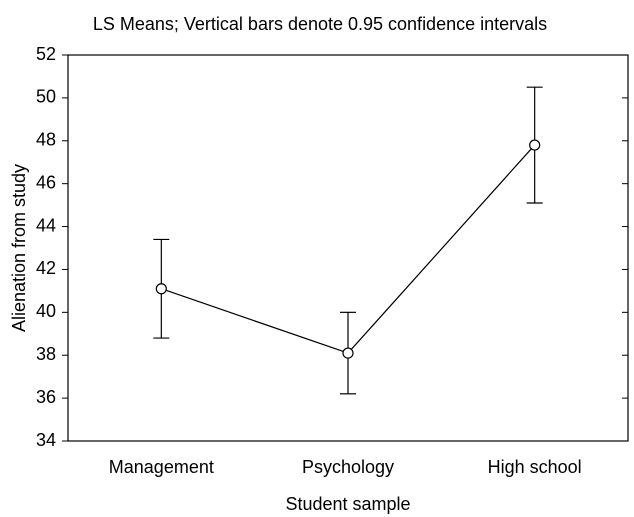 The image size is (634, 517). Describe the element at coordinates (46, 140) in the screenshot. I see `y-tick-label: 48` at that location.